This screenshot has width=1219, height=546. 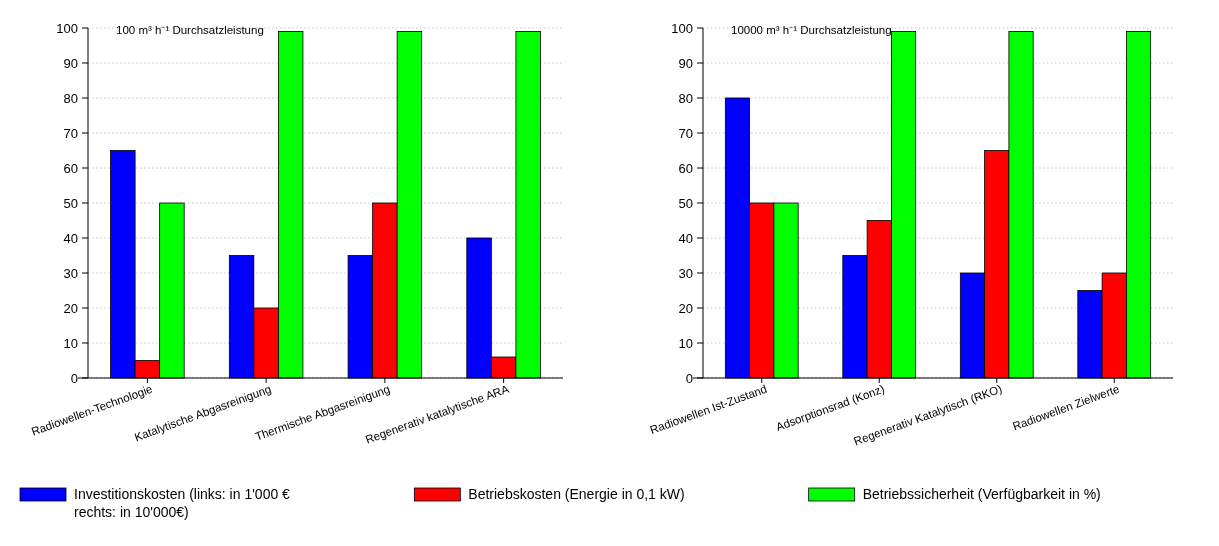 What do you see at coordinates (190, 30) in the screenshot?
I see `chart-title: 100 m³ h⁻¹ Durchsatzleistung` at bounding box center [190, 30].